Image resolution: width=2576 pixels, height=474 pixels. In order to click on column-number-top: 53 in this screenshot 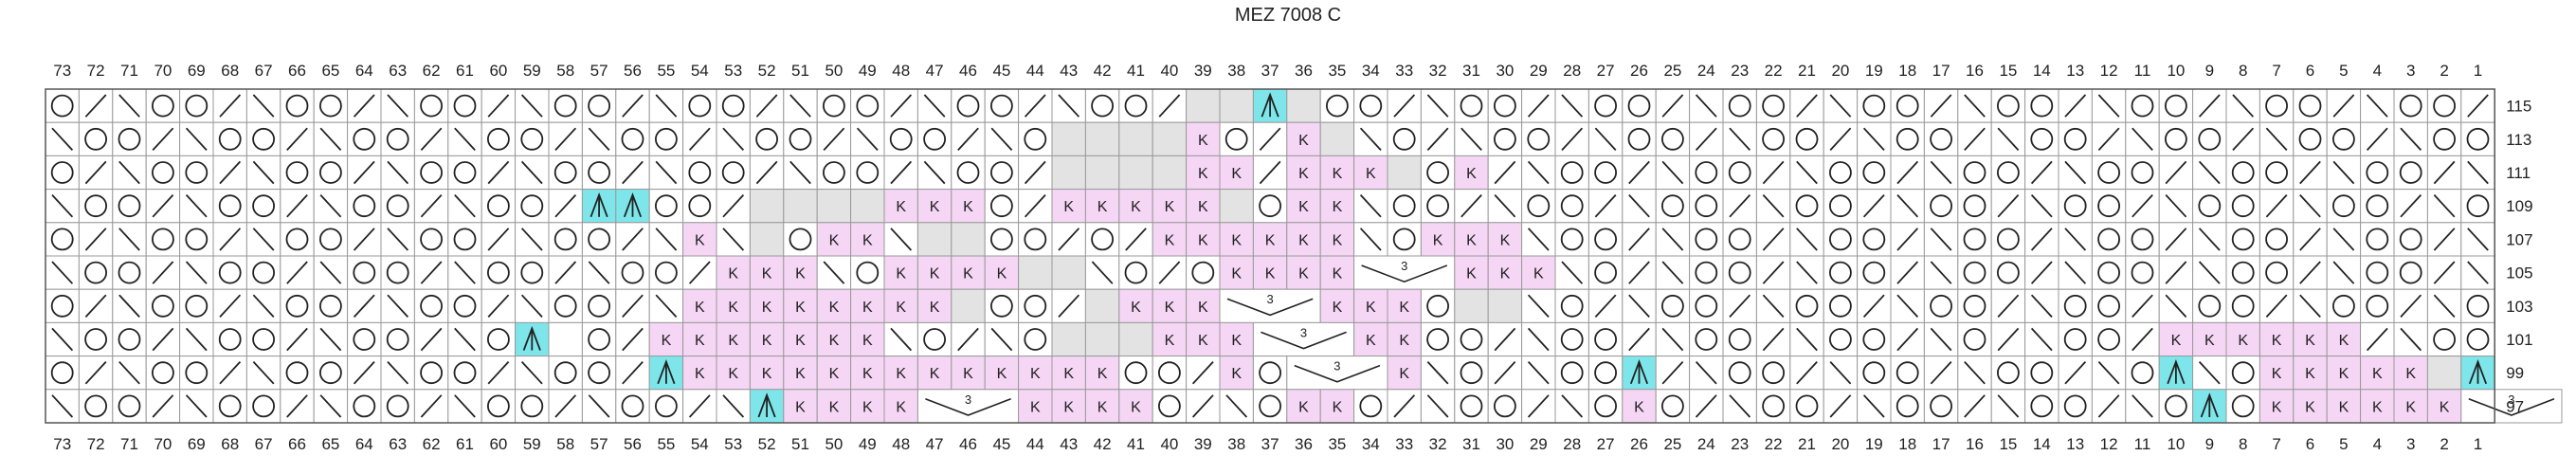, I will do `click(733, 71)`.